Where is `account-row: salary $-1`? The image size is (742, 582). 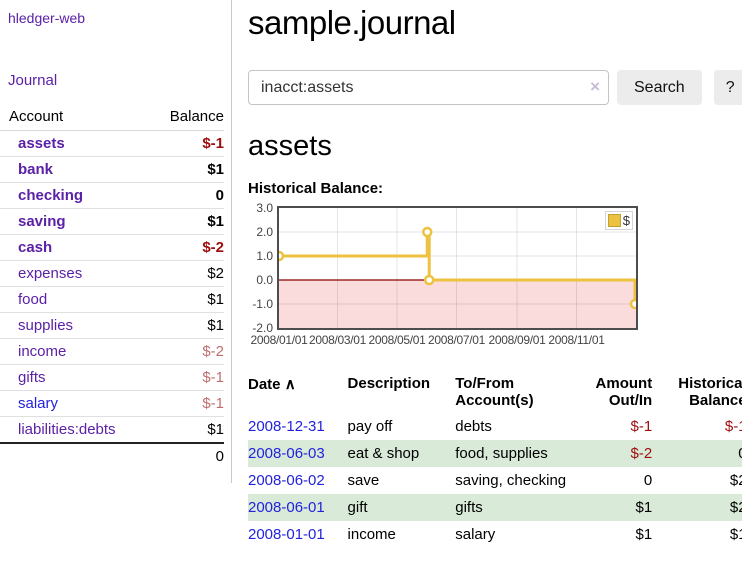 account-row: salary $-1 is located at coordinates (112, 403).